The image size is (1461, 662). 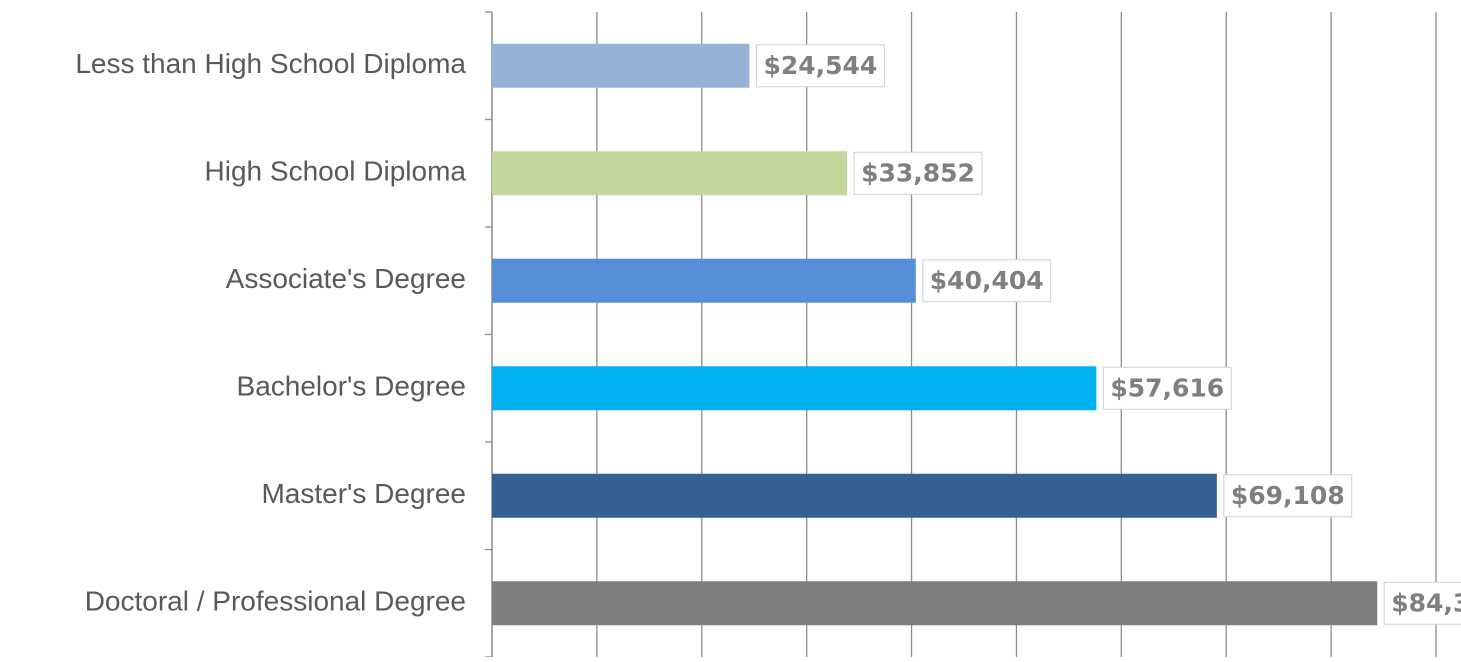 What do you see at coordinates (346, 278) in the screenshot?
I see `y-tick-label: Associate's Degree` at bounding box center [346, 278].